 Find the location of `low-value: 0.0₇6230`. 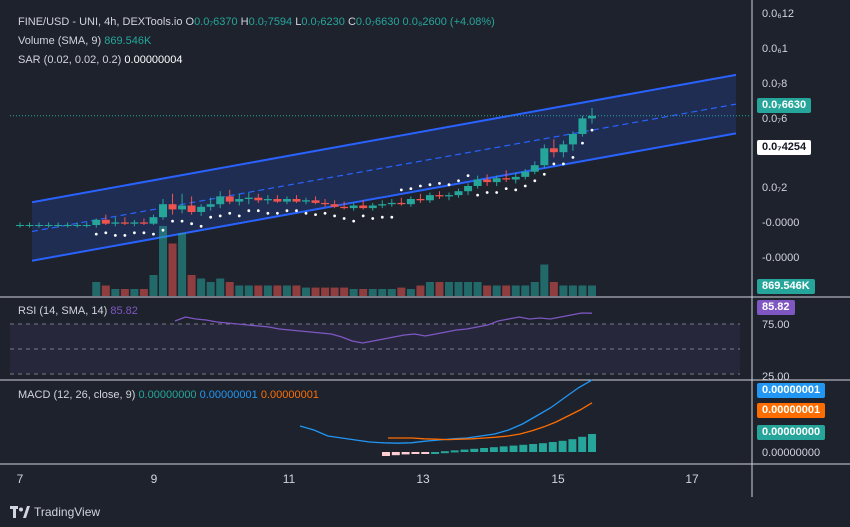

low-value: 0.0₇6230 is located at coordinates (323, 22).